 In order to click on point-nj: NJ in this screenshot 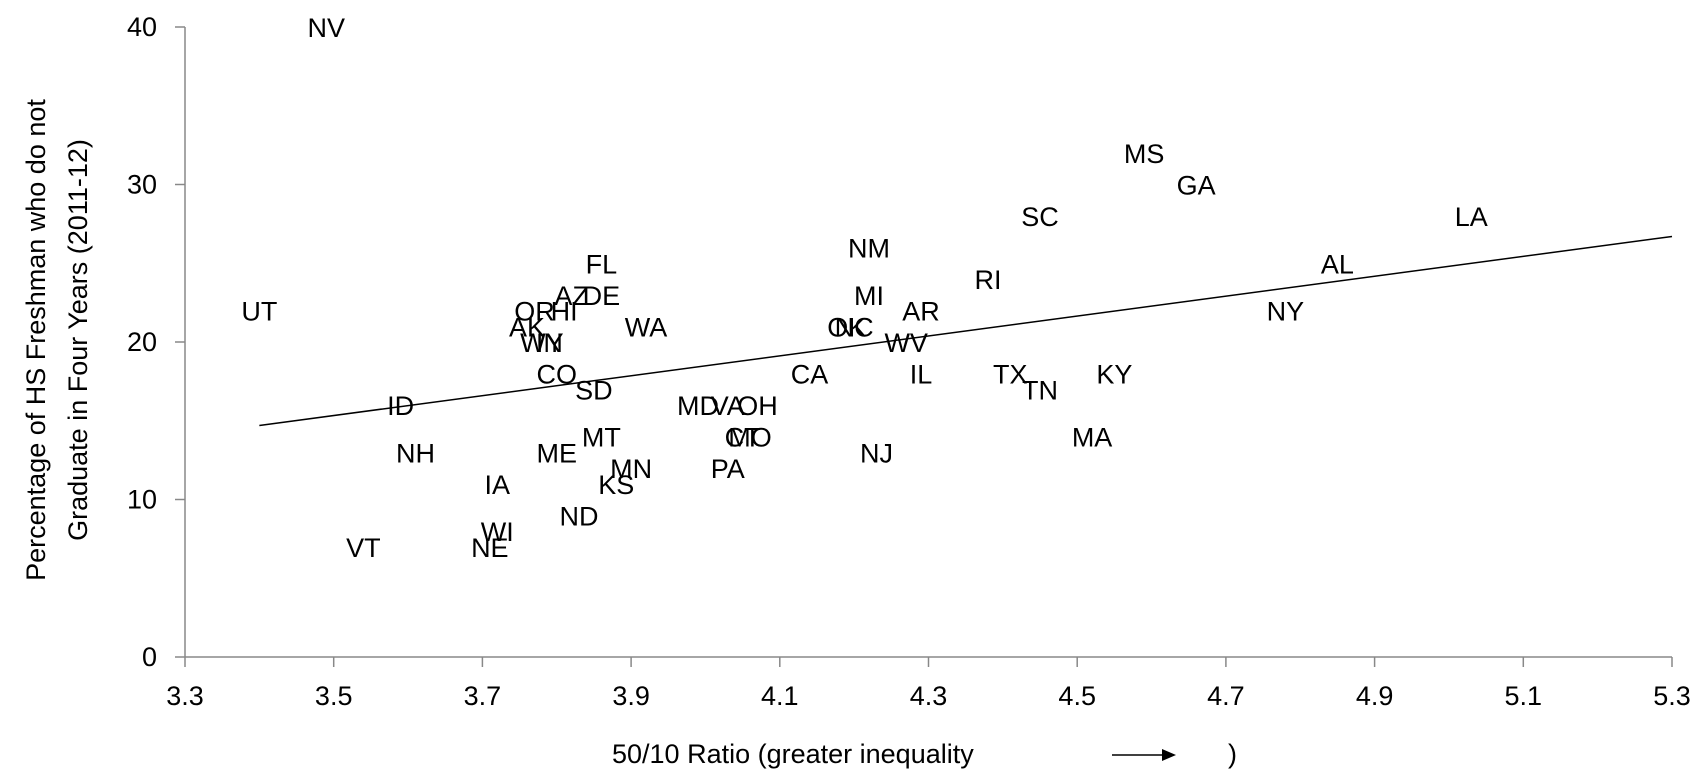, I will do `click(876, 453)`.